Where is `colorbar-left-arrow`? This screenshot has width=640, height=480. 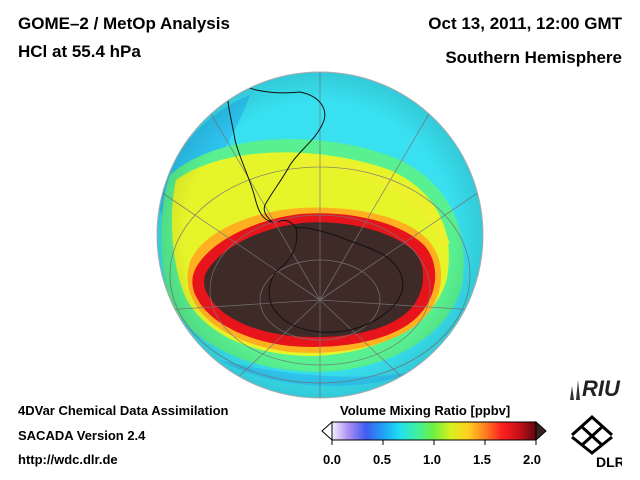 colorbar-left-arrow is located at coordinates (327, 431).